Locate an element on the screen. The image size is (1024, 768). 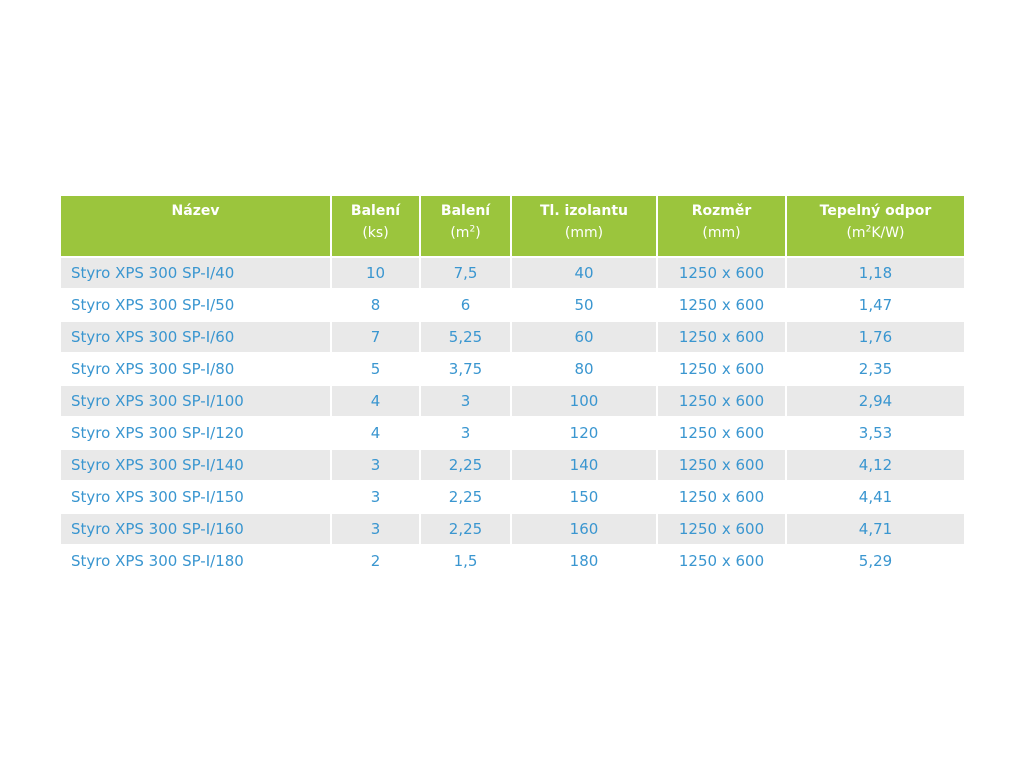
header-unit: (m2K/W) is located at coordinates (875, 231).